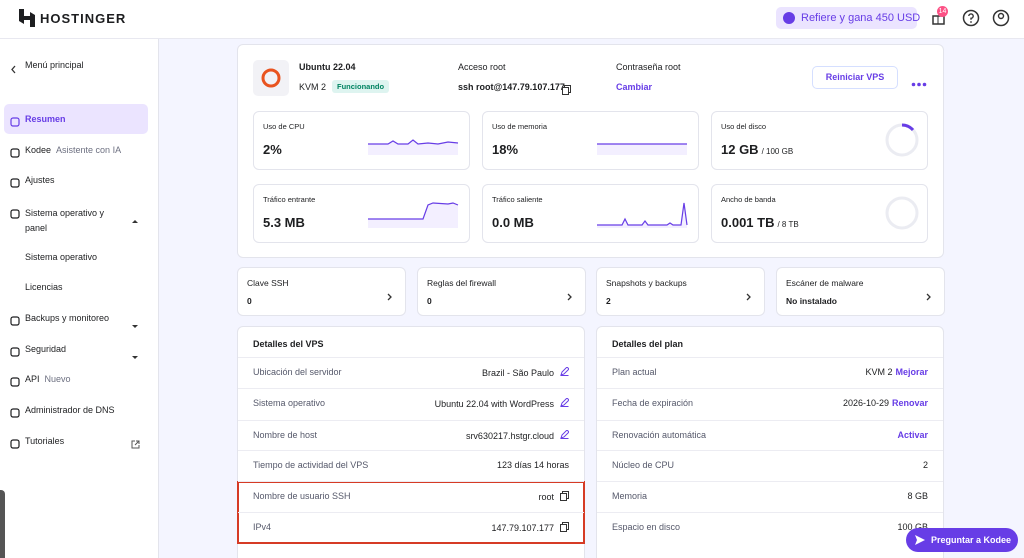 The height and width of the screenshot is (558, 1024). I want to click on status-badge: Funcionando, so click(361, 86).